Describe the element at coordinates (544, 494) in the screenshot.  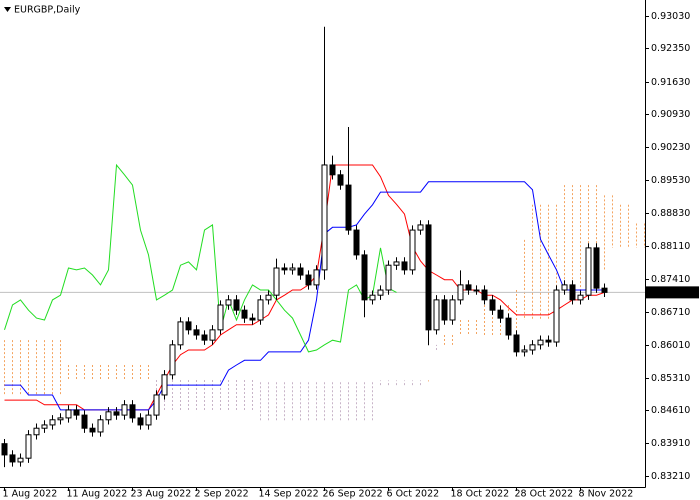
I see `x-tick-label: 28 Oct 2022` at that location.